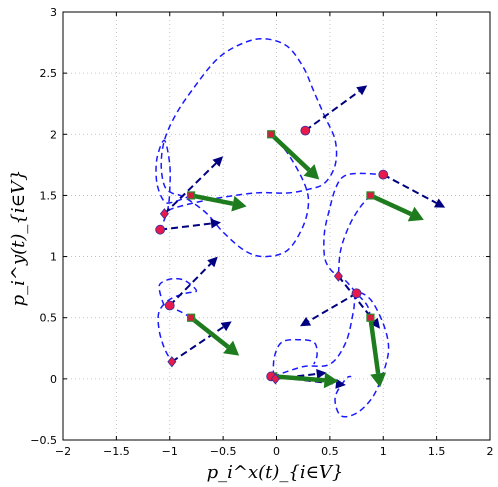 Image resolution: width=498 pixels, height=487 pixels. What do you see at coordinates (53, 134) in the screenshot?
I see `y-tick-label: 2` at bounding box center [53, 134].